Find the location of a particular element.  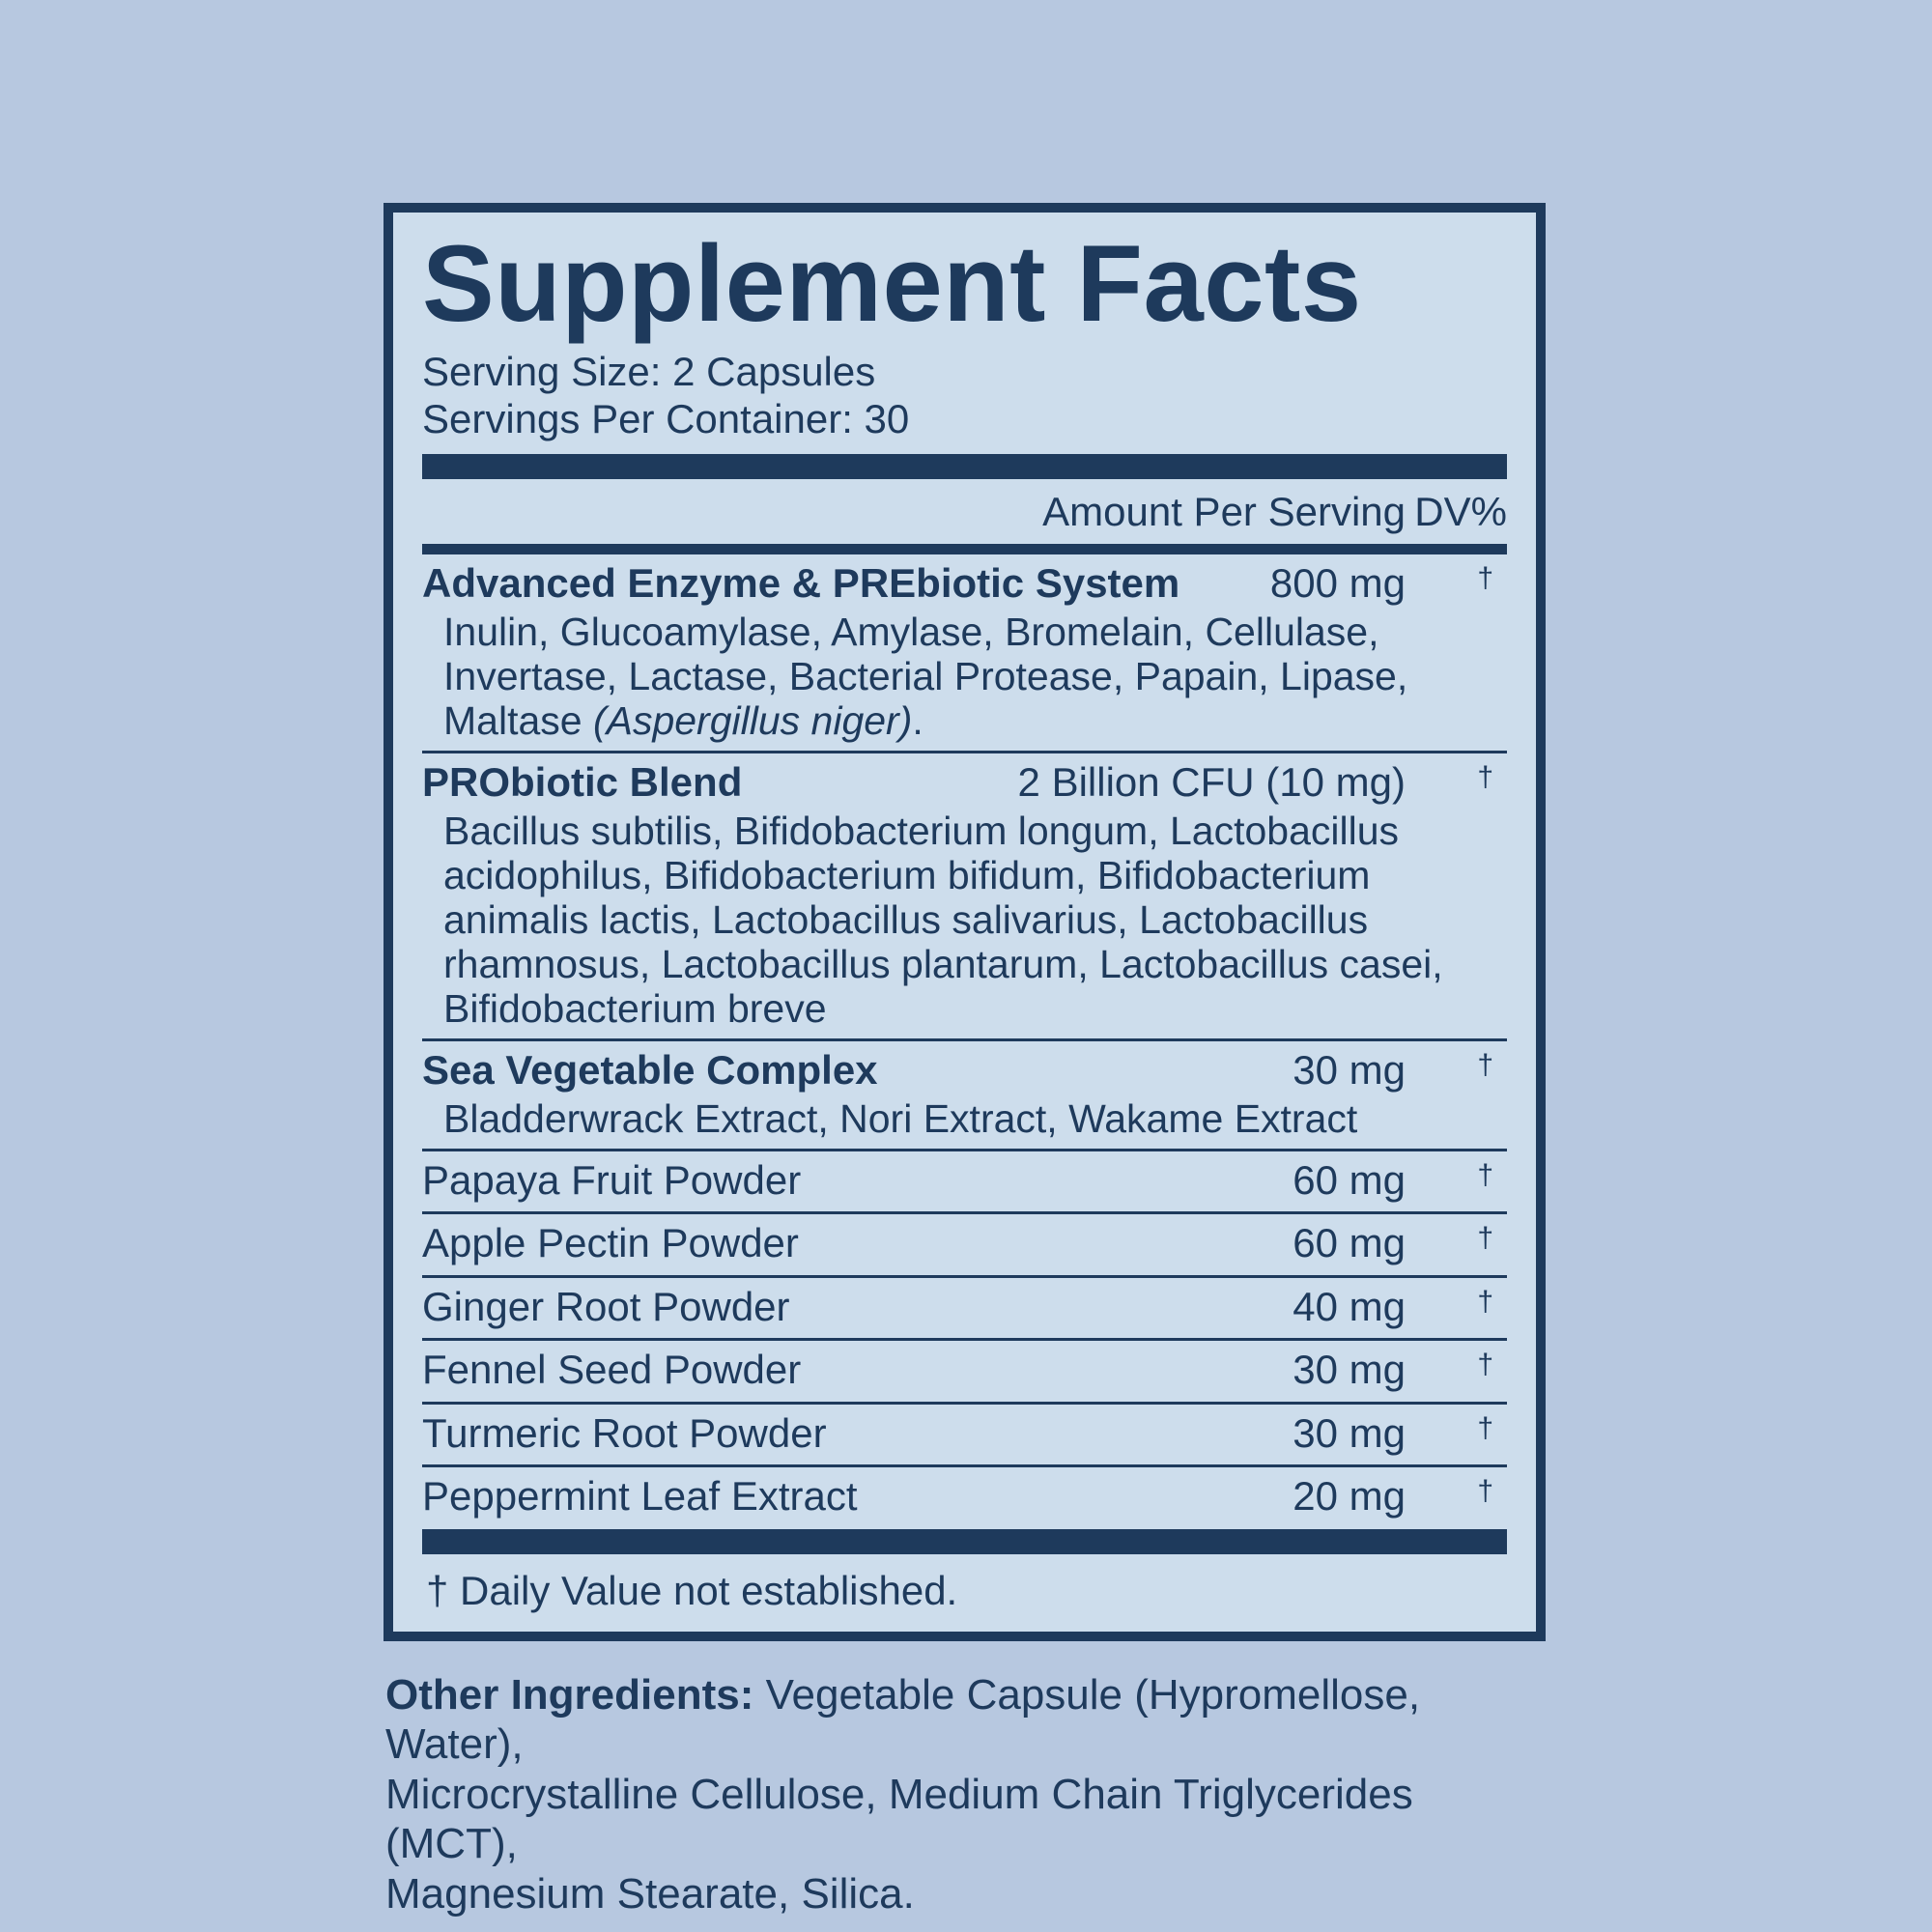

ingredient-row-peppermint: Peppermint Leaf Extract 20 mg † is located at coordinates (964, 1498).